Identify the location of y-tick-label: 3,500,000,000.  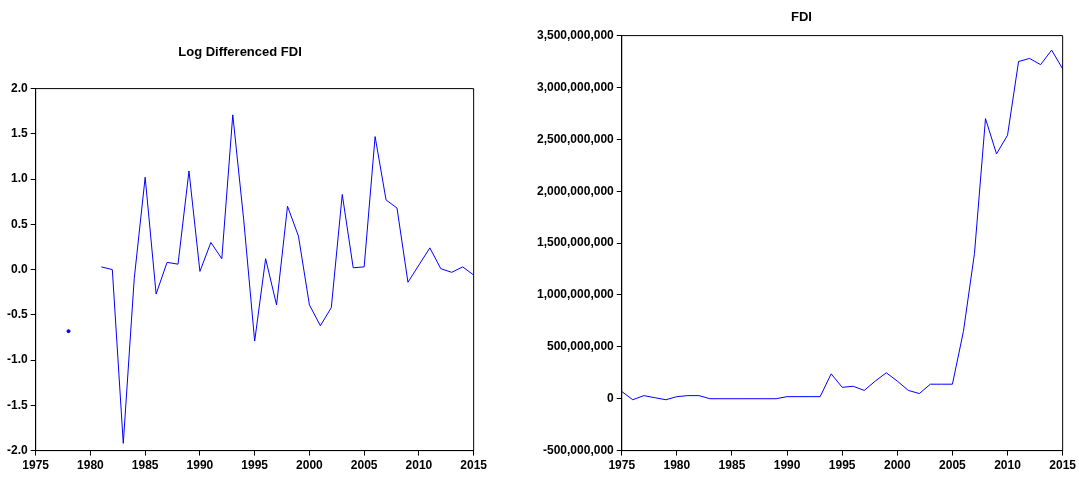
(575, 34).